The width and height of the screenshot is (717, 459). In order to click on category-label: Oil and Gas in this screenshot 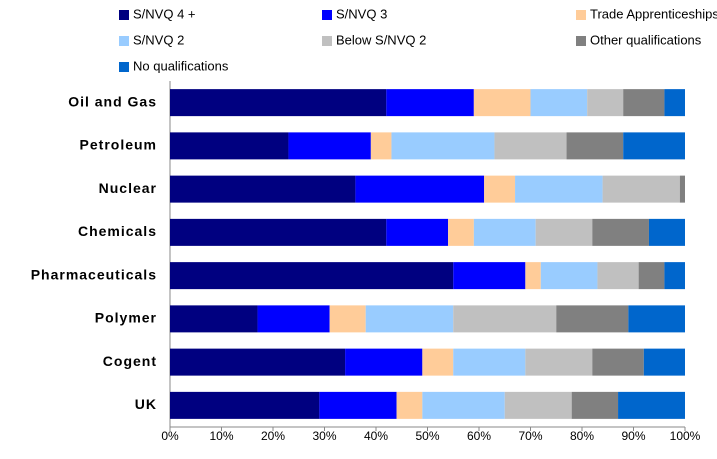, I will do `click(112, 101)`.